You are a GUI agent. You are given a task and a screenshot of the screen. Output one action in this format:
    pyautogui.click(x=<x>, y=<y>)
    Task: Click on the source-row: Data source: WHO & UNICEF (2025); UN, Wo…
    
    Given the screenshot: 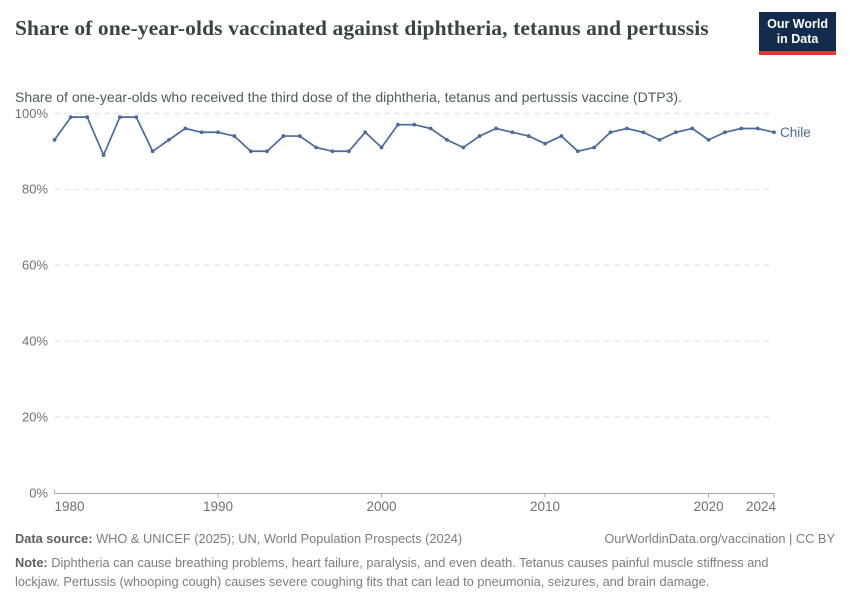 What is the action you would take?
    pyautogui.click(x=425, y=538)
    